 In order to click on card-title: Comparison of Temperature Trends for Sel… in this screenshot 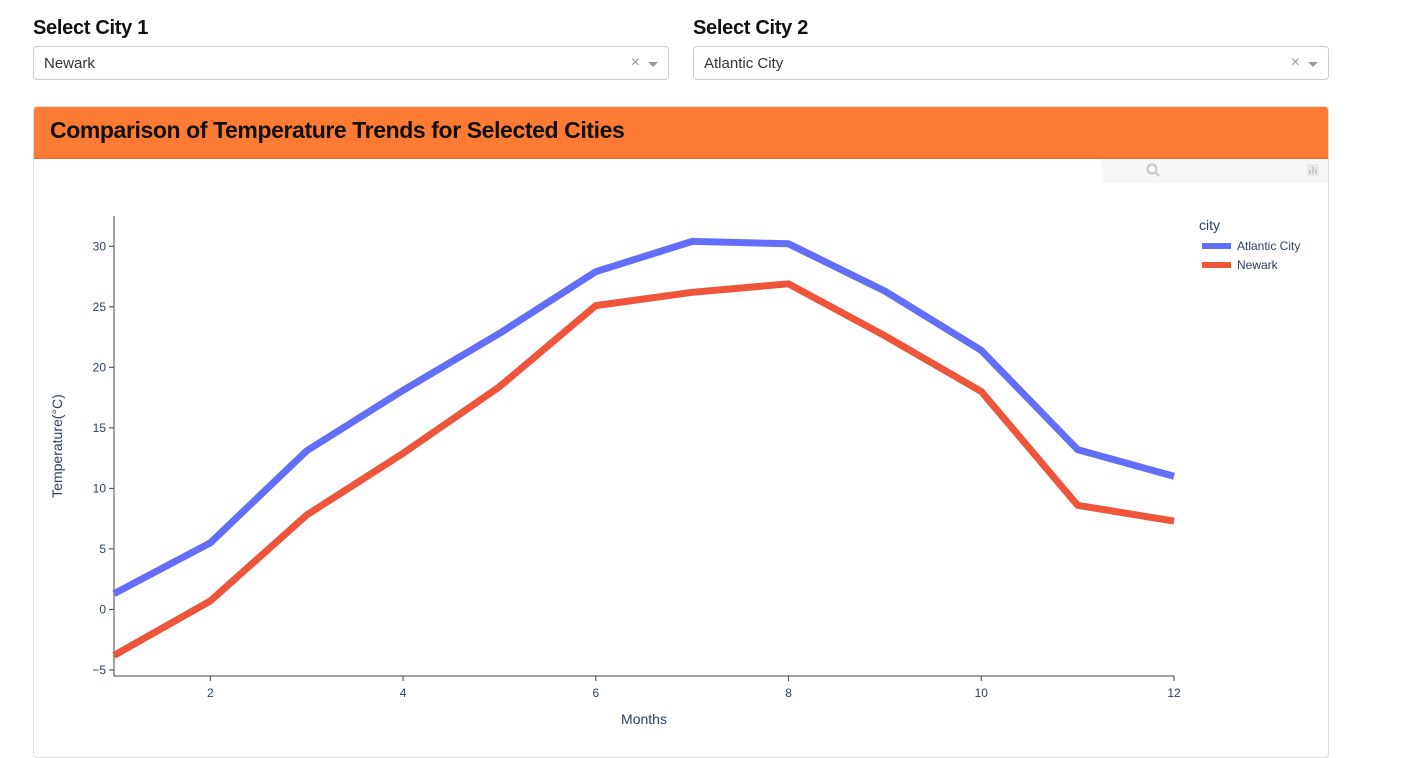, I will do `click(337, 130)`.